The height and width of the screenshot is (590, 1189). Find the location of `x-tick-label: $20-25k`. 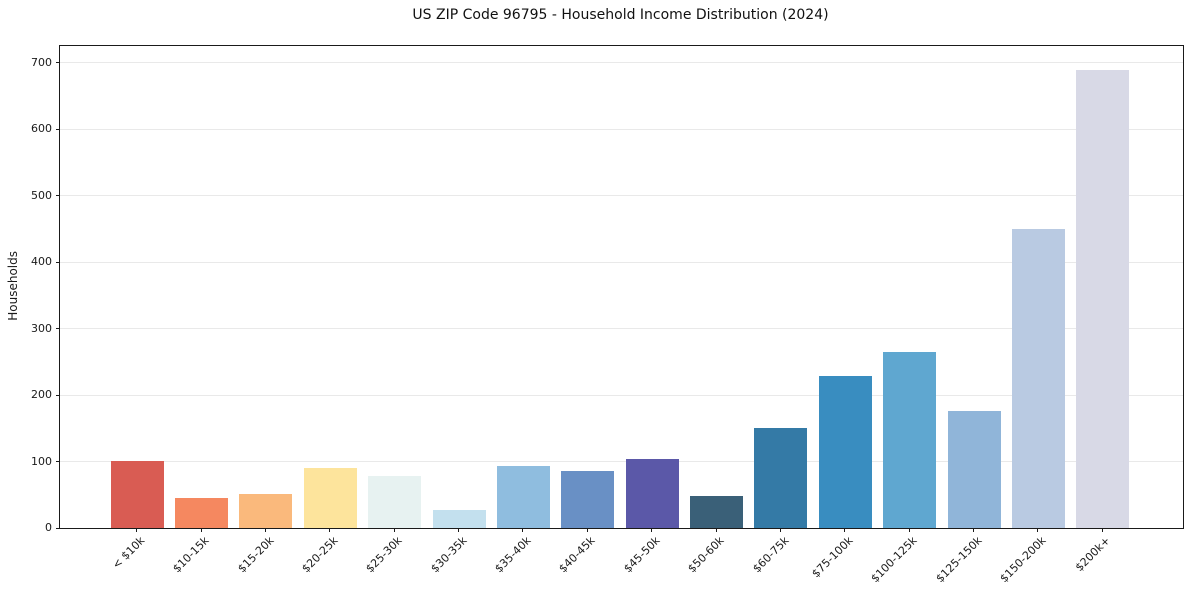

x-tick-label: $20-25k is located at coordinates (320, 555).